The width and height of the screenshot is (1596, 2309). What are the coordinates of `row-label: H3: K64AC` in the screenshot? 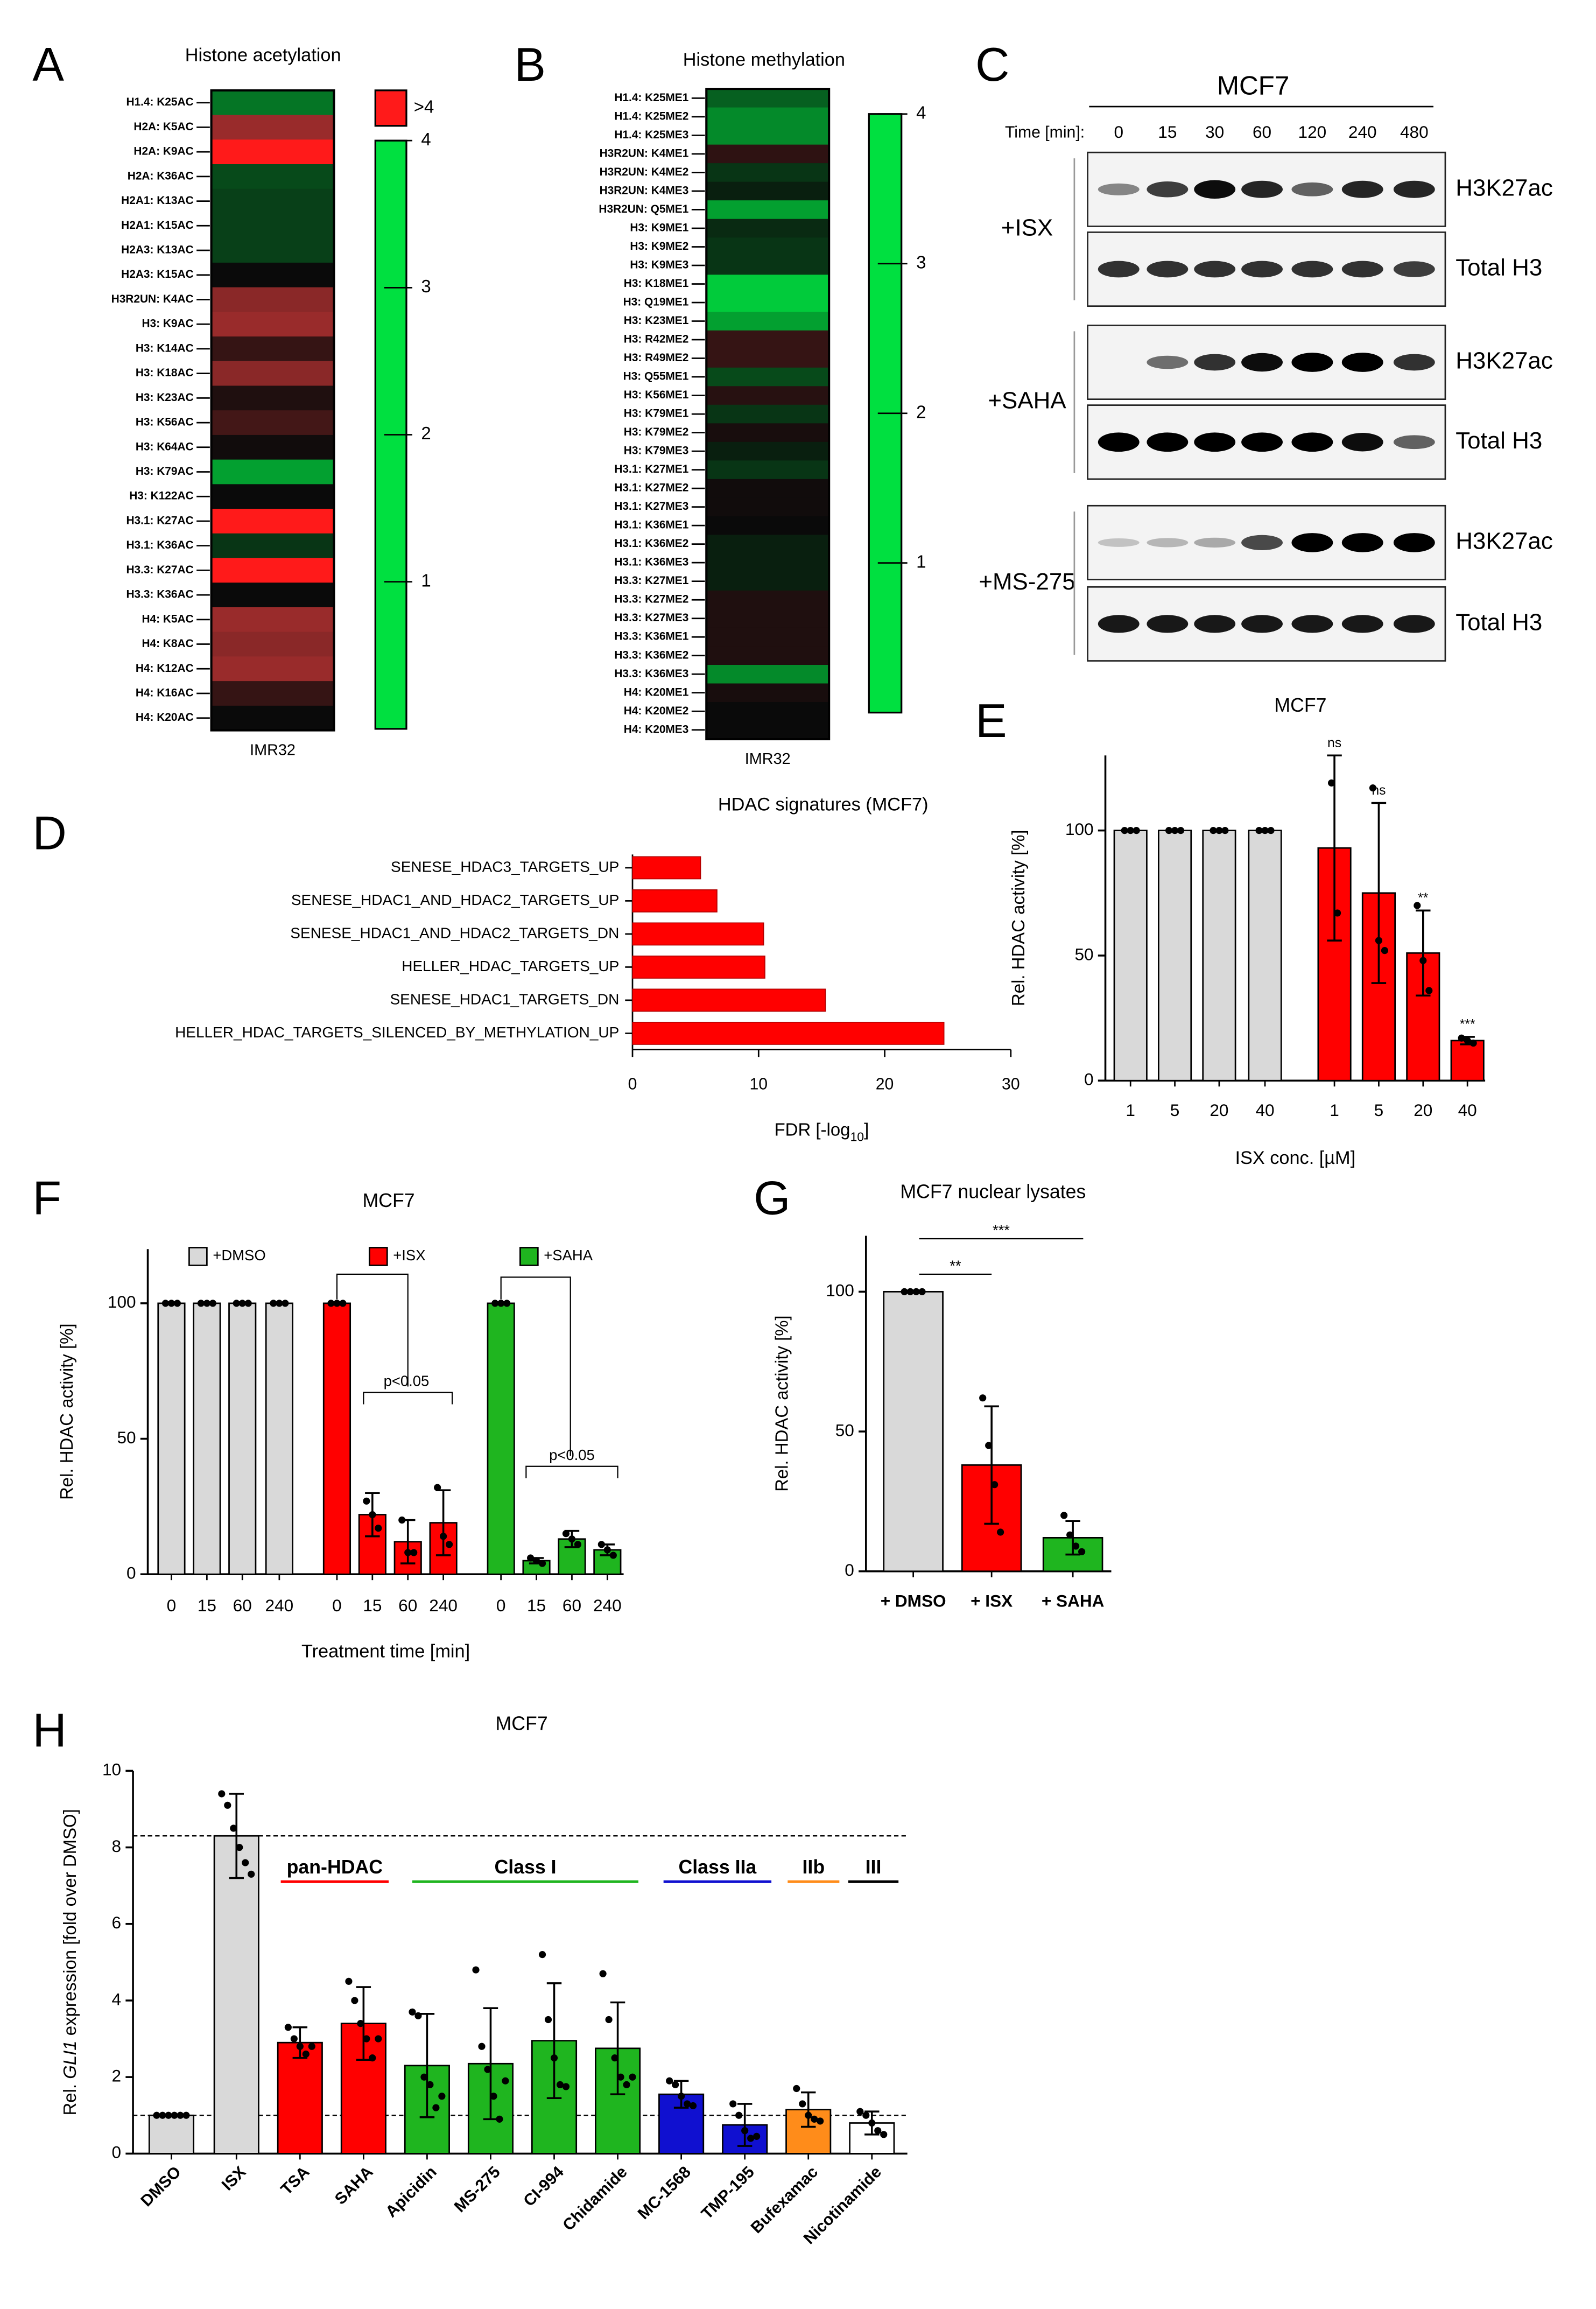 It's located at (165, 447).